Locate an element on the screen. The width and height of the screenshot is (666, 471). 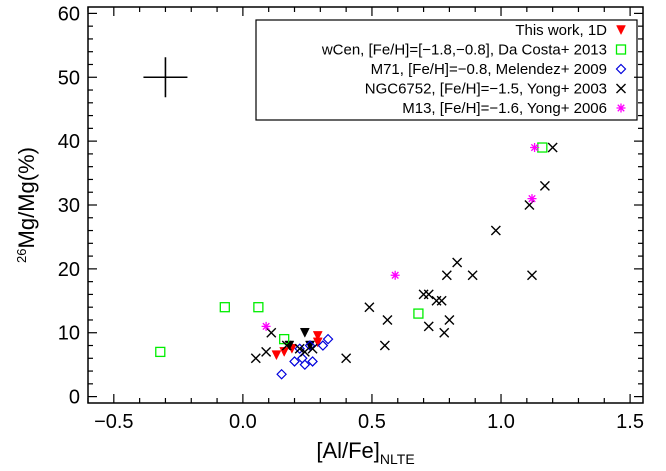
x-tick-label: −0.5 is located at coordinates (113, 422).